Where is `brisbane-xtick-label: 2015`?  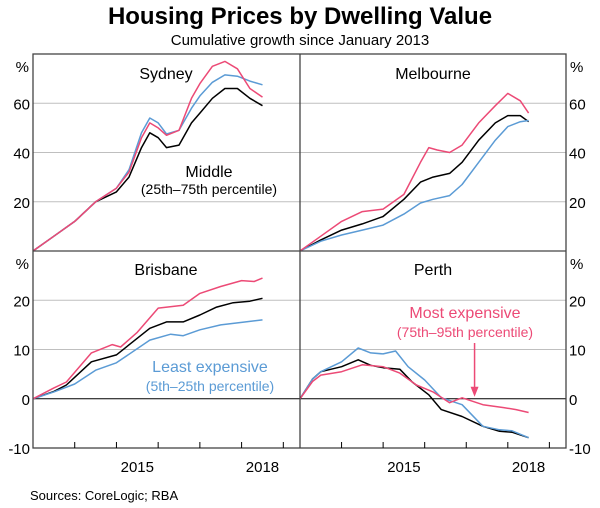
brisbane-xtick-label: 2015 is located at coordinates (137, 467).